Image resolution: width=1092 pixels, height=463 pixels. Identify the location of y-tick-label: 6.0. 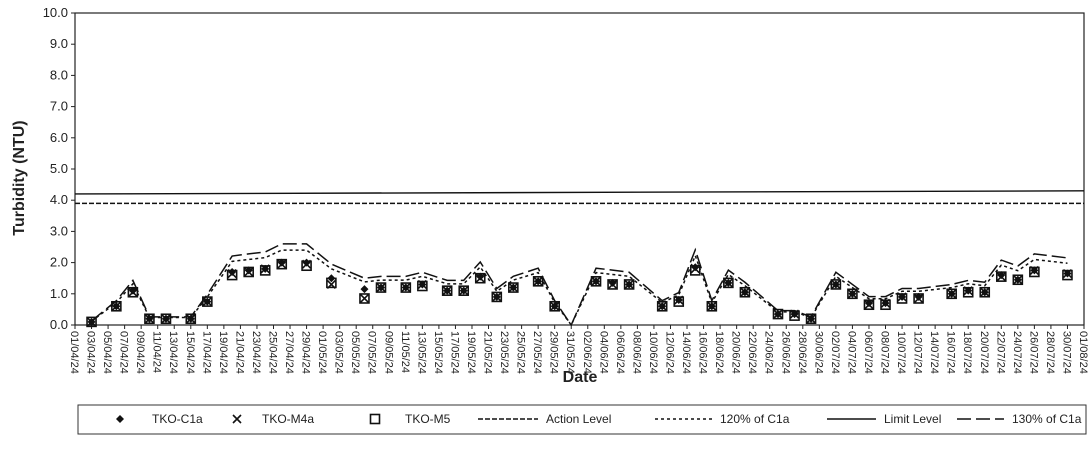
(59, 137).